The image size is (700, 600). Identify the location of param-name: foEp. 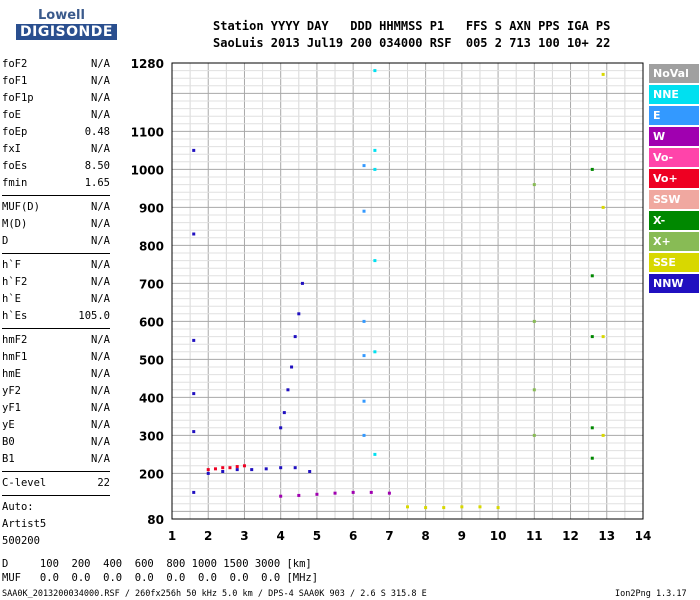
(15, 132).